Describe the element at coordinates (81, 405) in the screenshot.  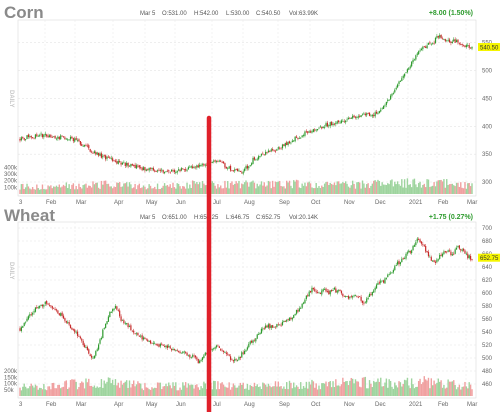
I see `wheat-date-tick-label: Mar` at that location.